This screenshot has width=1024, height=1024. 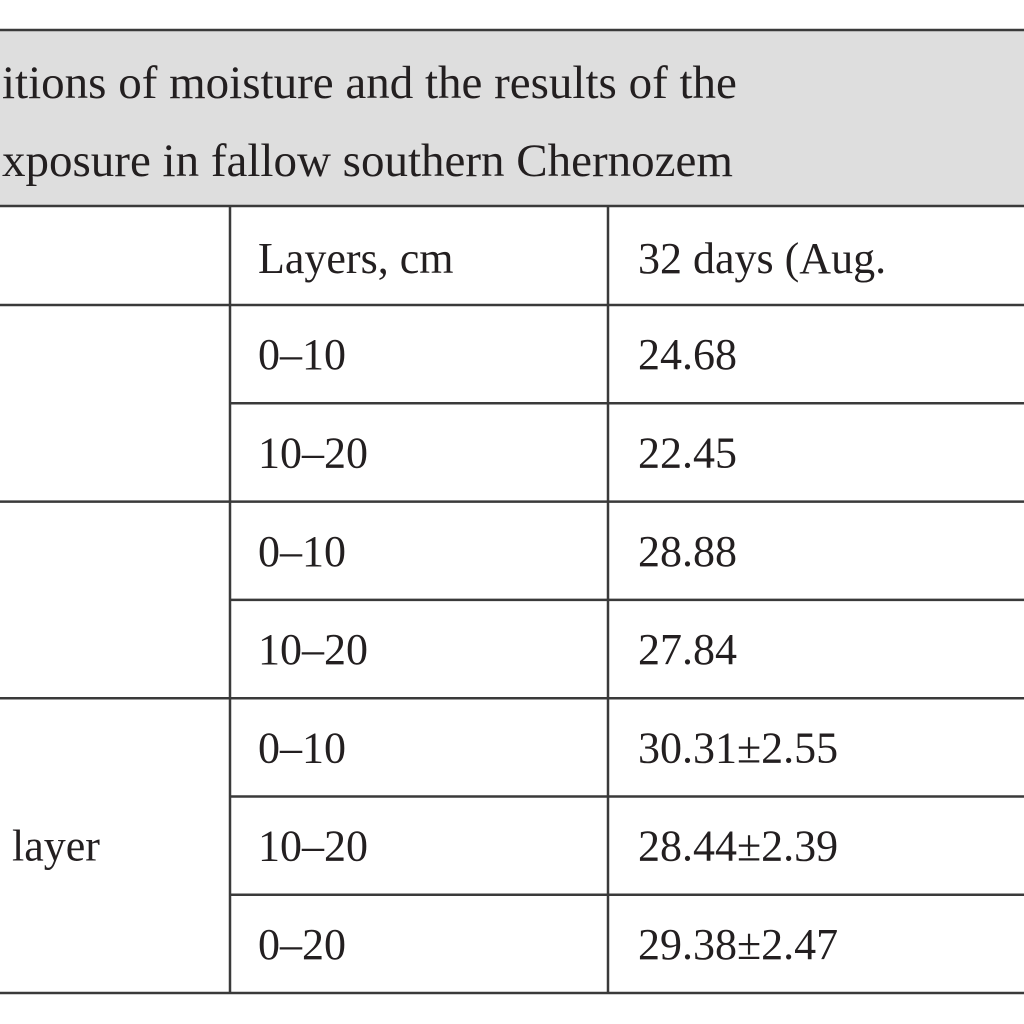 I want to click on value-cell: 22.45, so click(x=687, y=452).